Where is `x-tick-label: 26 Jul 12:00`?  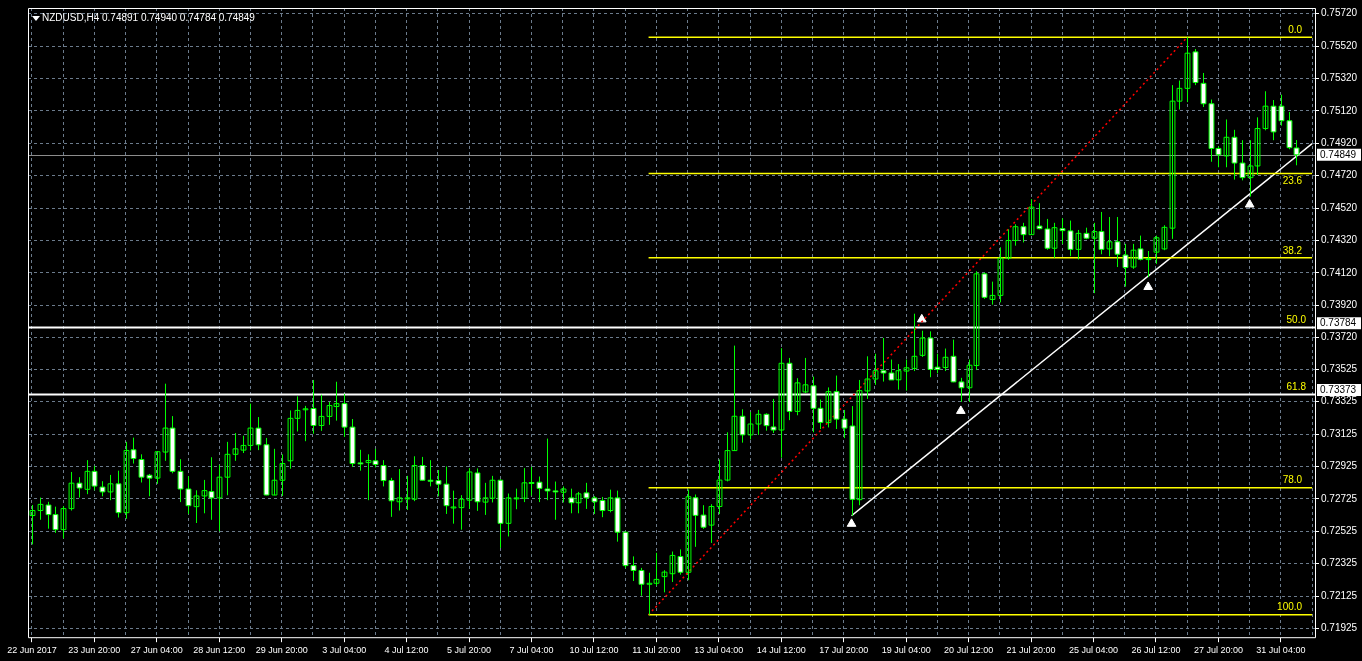
x-tick-label: 26 Jul 12:00 is located at coordinates (1156, 650).